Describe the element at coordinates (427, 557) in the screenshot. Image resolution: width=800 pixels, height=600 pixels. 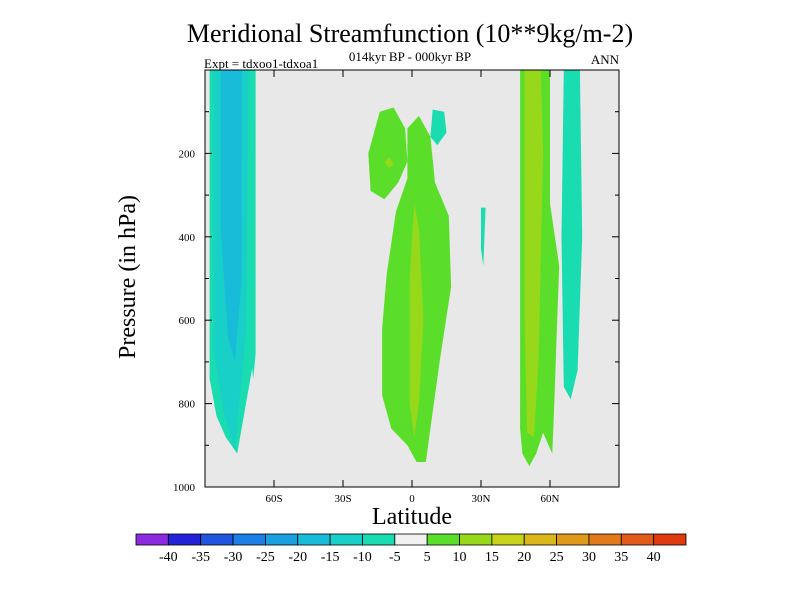
I see `colorbar-label: 5` at that location.